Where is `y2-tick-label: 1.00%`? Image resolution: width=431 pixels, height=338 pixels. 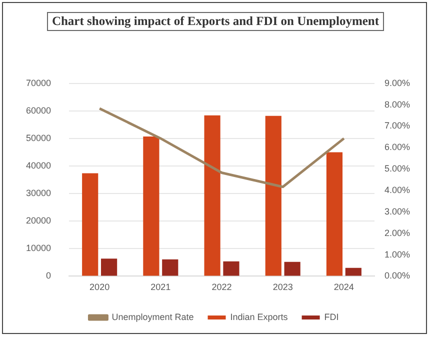 y2-tick-label: 1.00% is located at coordinates (397, 254).